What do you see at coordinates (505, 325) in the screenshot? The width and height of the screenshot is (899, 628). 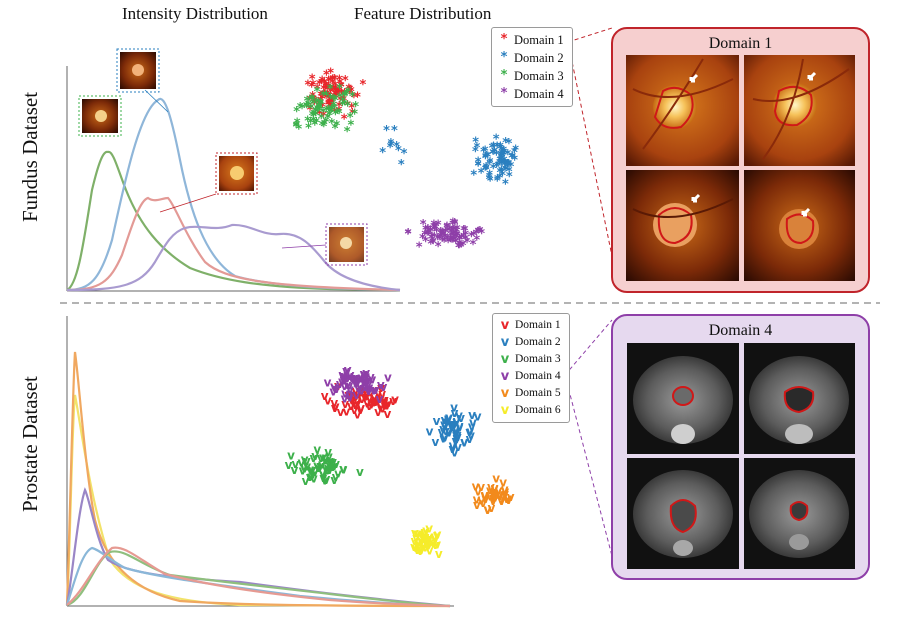 I see `legend-marker: v` at bounding box center [505, 325].